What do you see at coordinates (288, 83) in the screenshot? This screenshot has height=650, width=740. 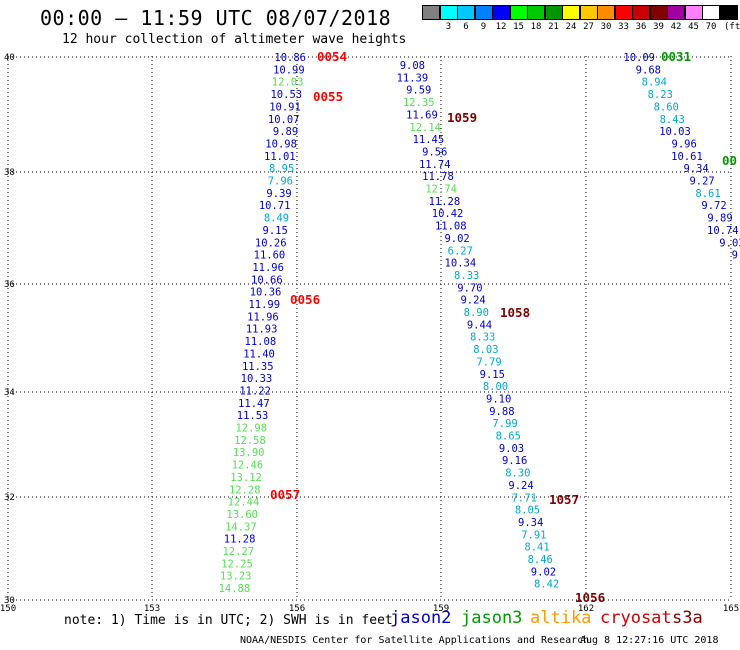 I see `wave-height-value: 12.03` at bounding box center [288, 83].